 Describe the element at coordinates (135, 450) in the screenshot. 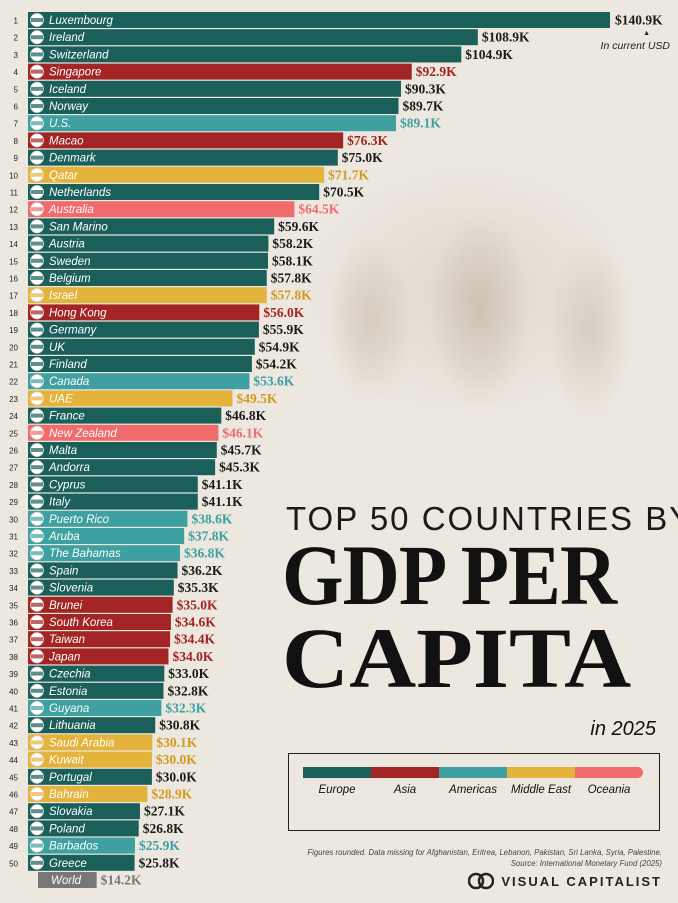

I see `country-row: 26 Malta $45.7K` at that location.